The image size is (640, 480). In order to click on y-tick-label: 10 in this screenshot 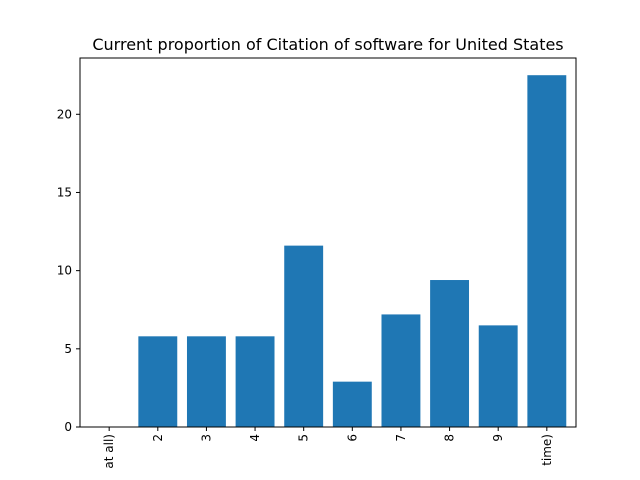, I will do `click(64, 271)`.